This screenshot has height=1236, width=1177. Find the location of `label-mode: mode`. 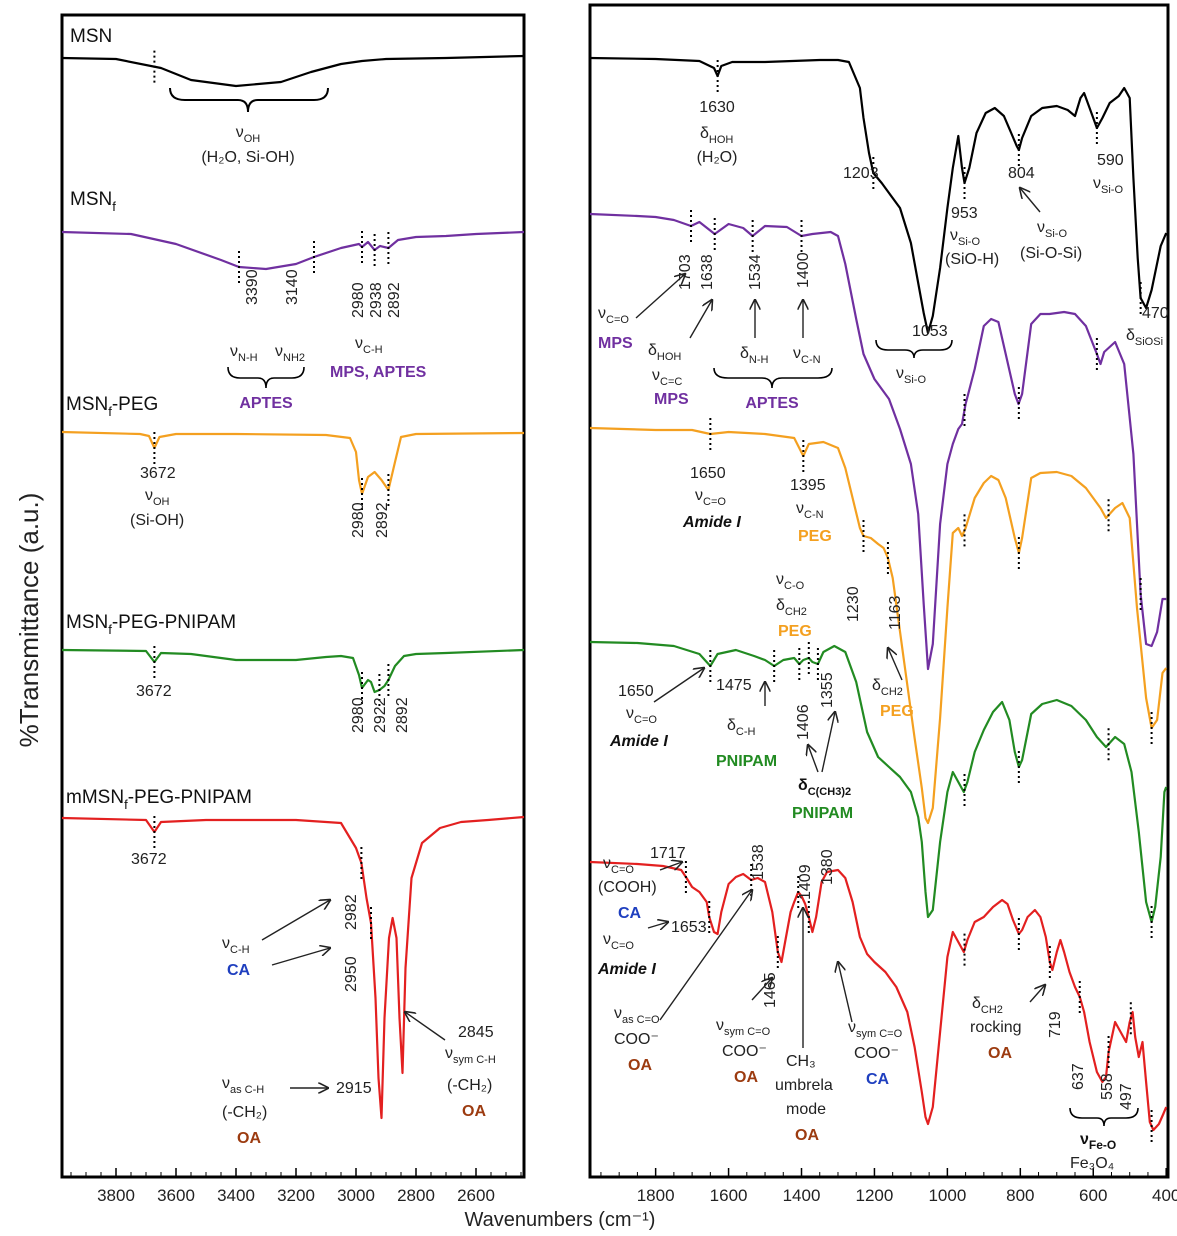

label-mode: mode is located at coordinates (806, 1109).